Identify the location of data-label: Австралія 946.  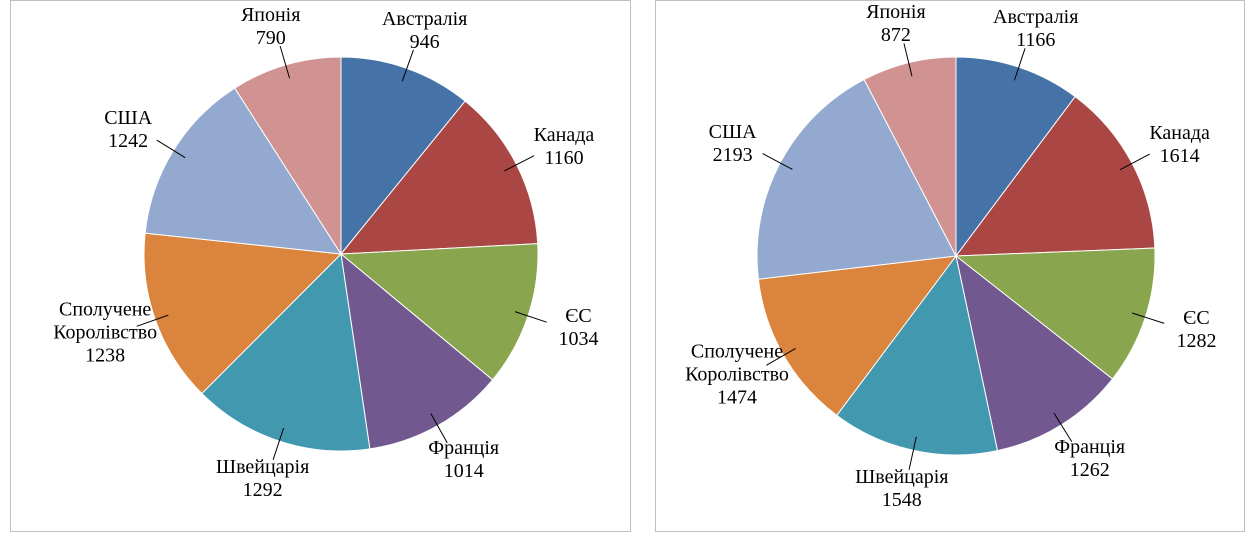
(425, 31).